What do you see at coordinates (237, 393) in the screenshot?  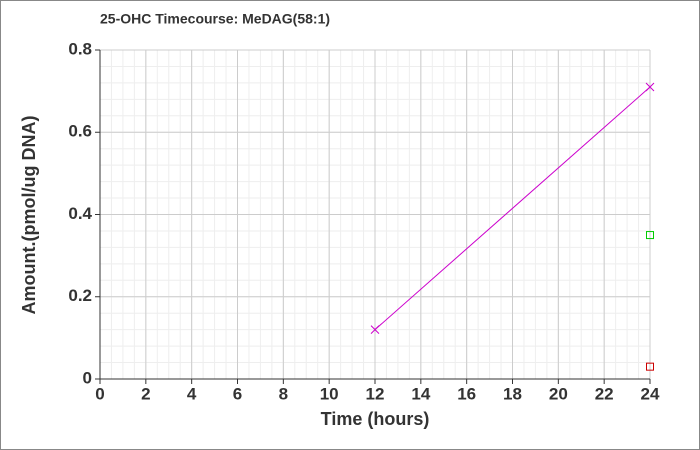 I see `x-tick-label: 6` at bounding box center [237, 393].